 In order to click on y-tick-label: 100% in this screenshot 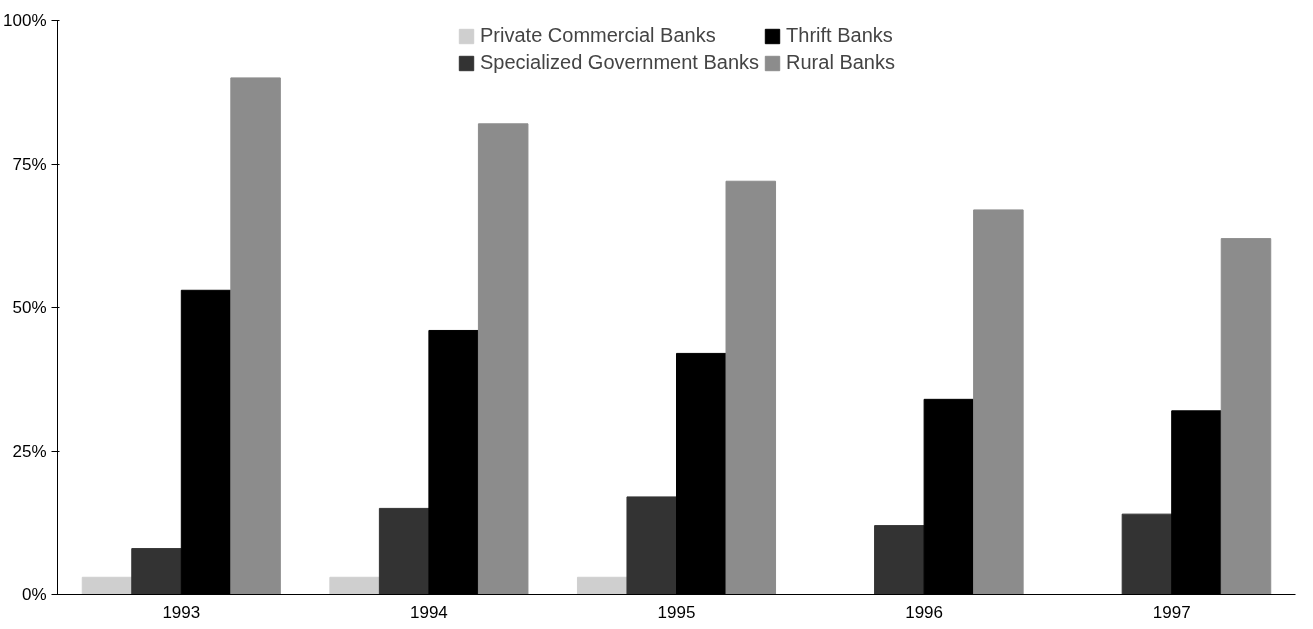, I will do `click(25, 20)`.